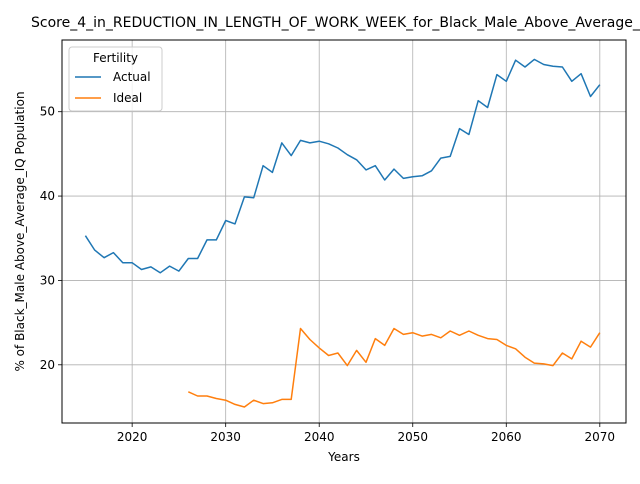 The height and width of the screenshot is (484, 640). I want to click on series-line-ideal, so click(394, 367).